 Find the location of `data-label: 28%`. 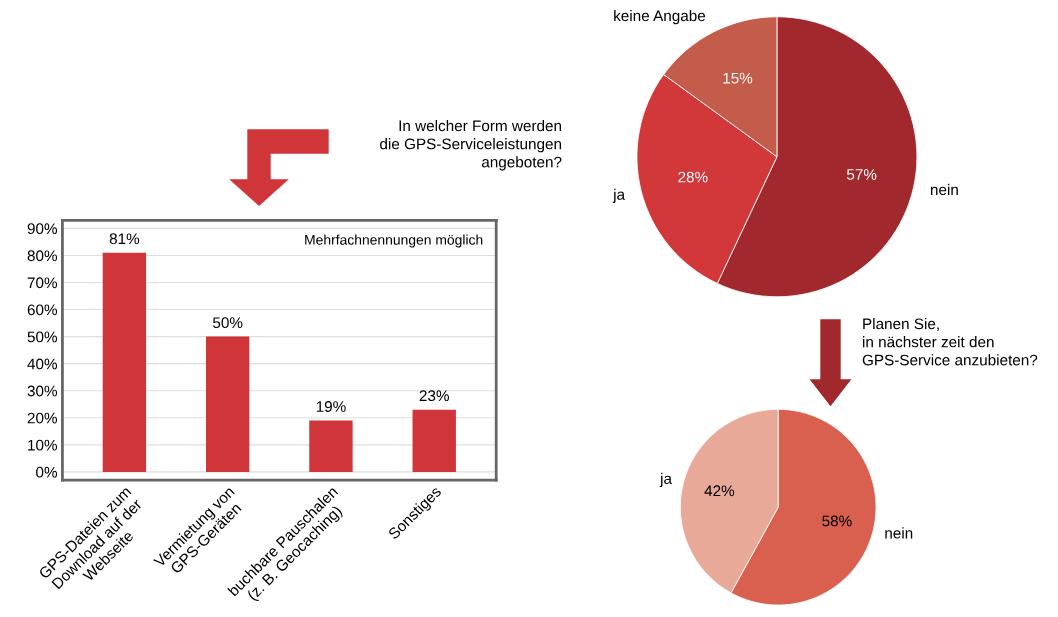

data-label: 28% is located at coordinates (693, 177).